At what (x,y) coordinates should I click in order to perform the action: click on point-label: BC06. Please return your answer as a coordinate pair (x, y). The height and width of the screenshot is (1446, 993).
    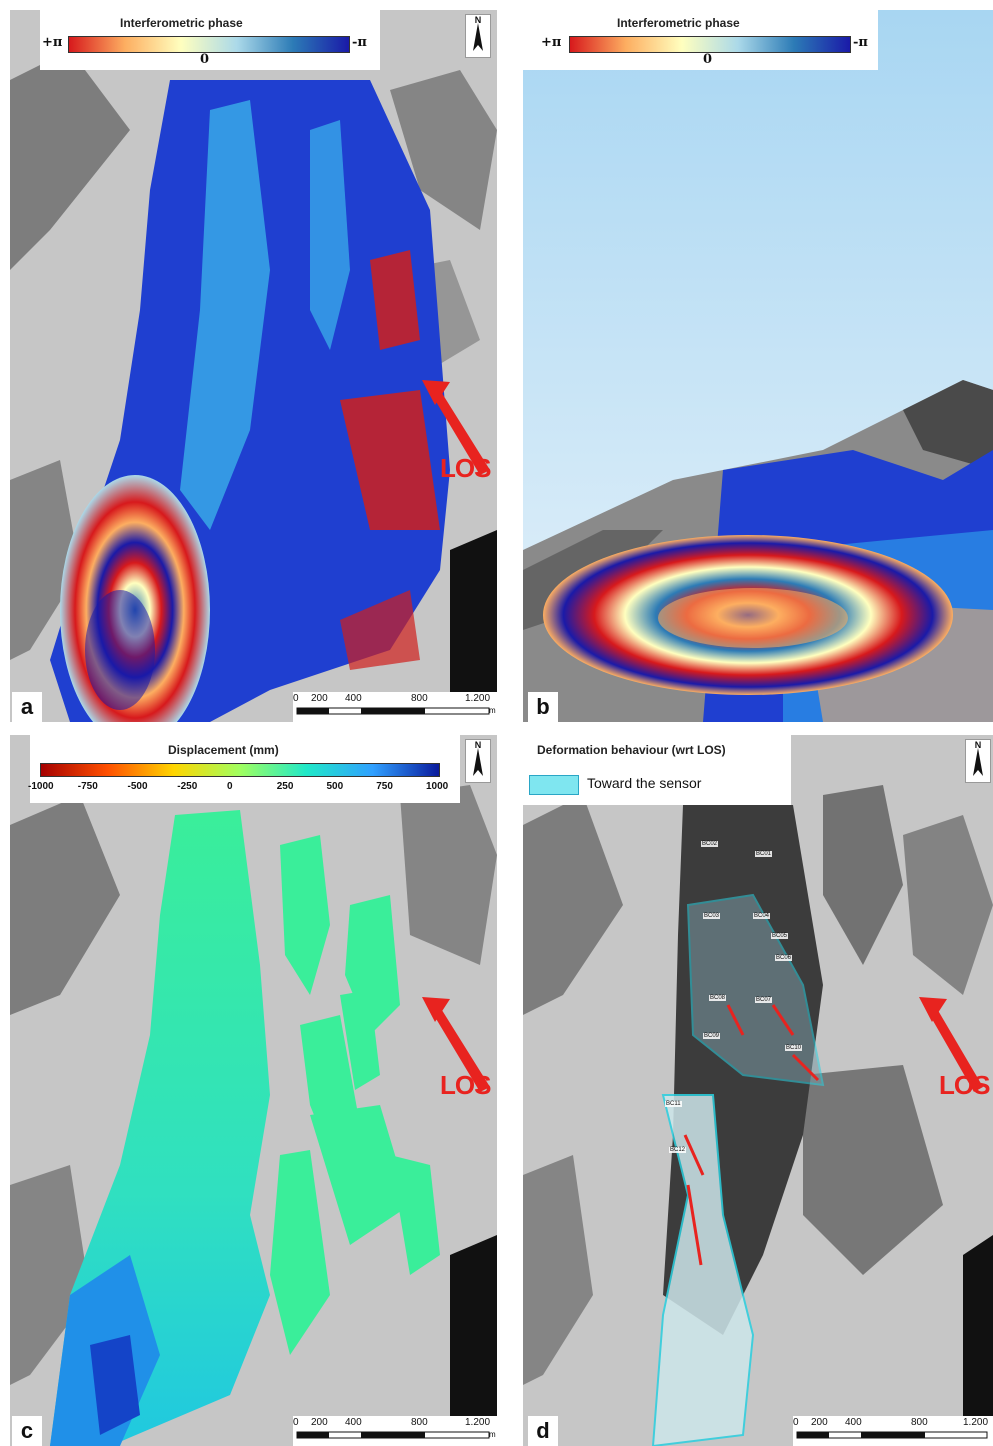
    Looking at the image, I should click on (784, 958).